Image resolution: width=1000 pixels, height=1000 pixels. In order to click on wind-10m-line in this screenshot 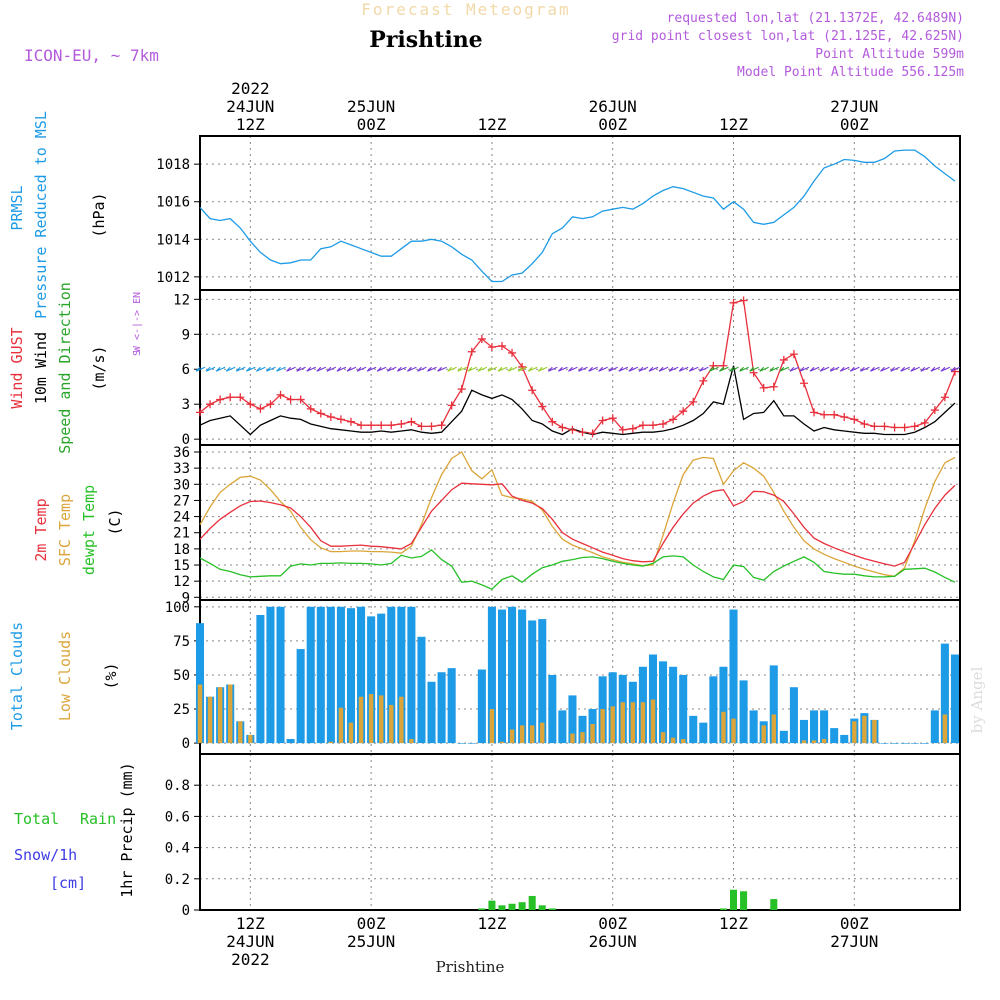, I will do `click(577, 400)`.